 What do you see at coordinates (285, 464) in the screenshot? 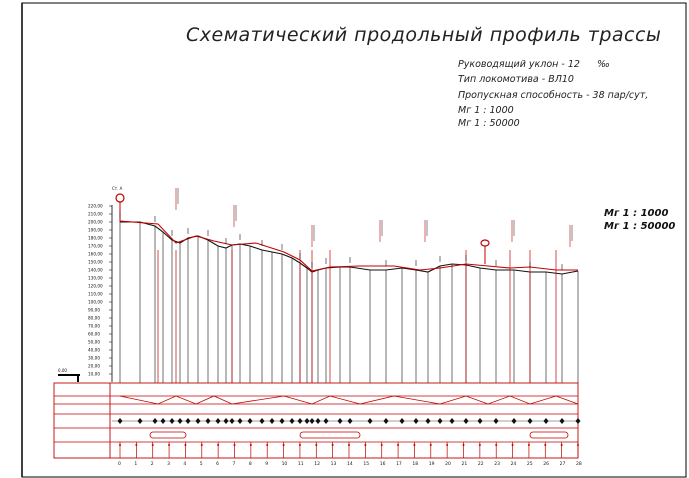
I see `km-label: 10` at bounding box center [285, 464].